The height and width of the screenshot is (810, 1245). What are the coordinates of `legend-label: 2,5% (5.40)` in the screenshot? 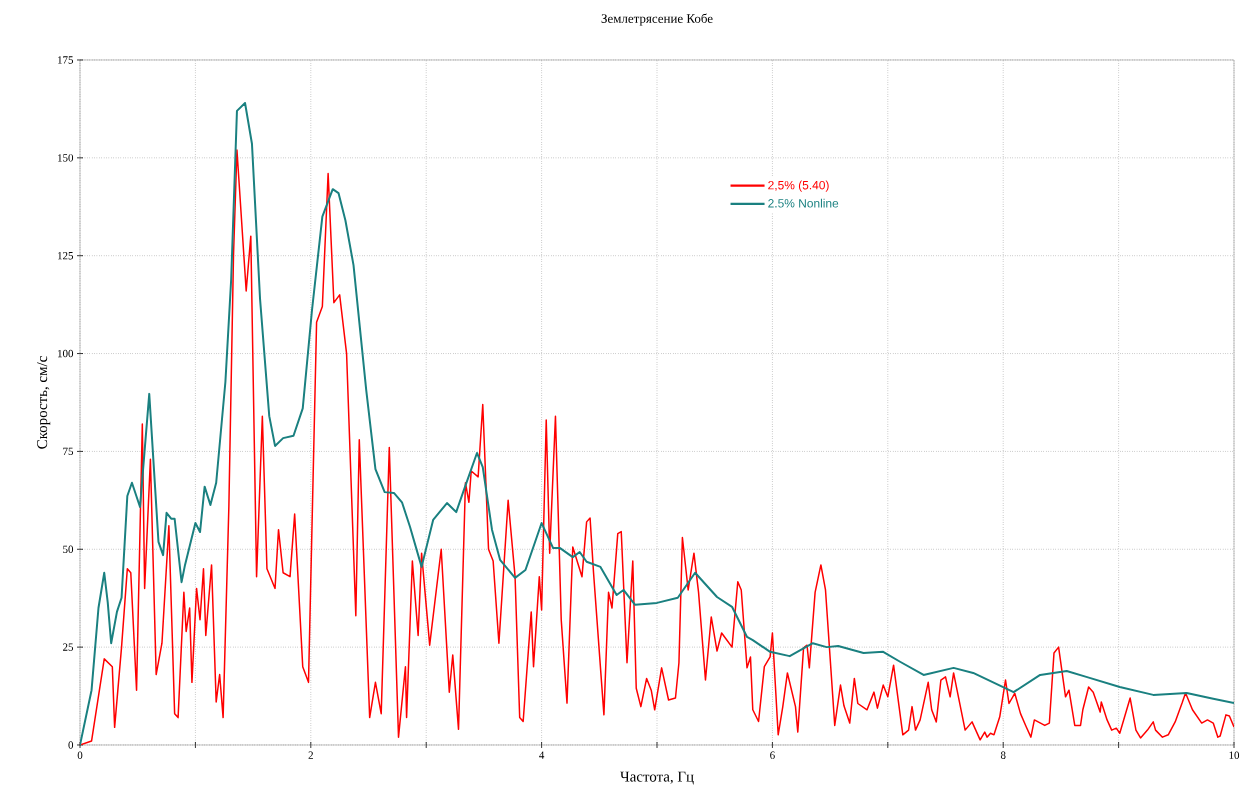 It's located at (798, 186).